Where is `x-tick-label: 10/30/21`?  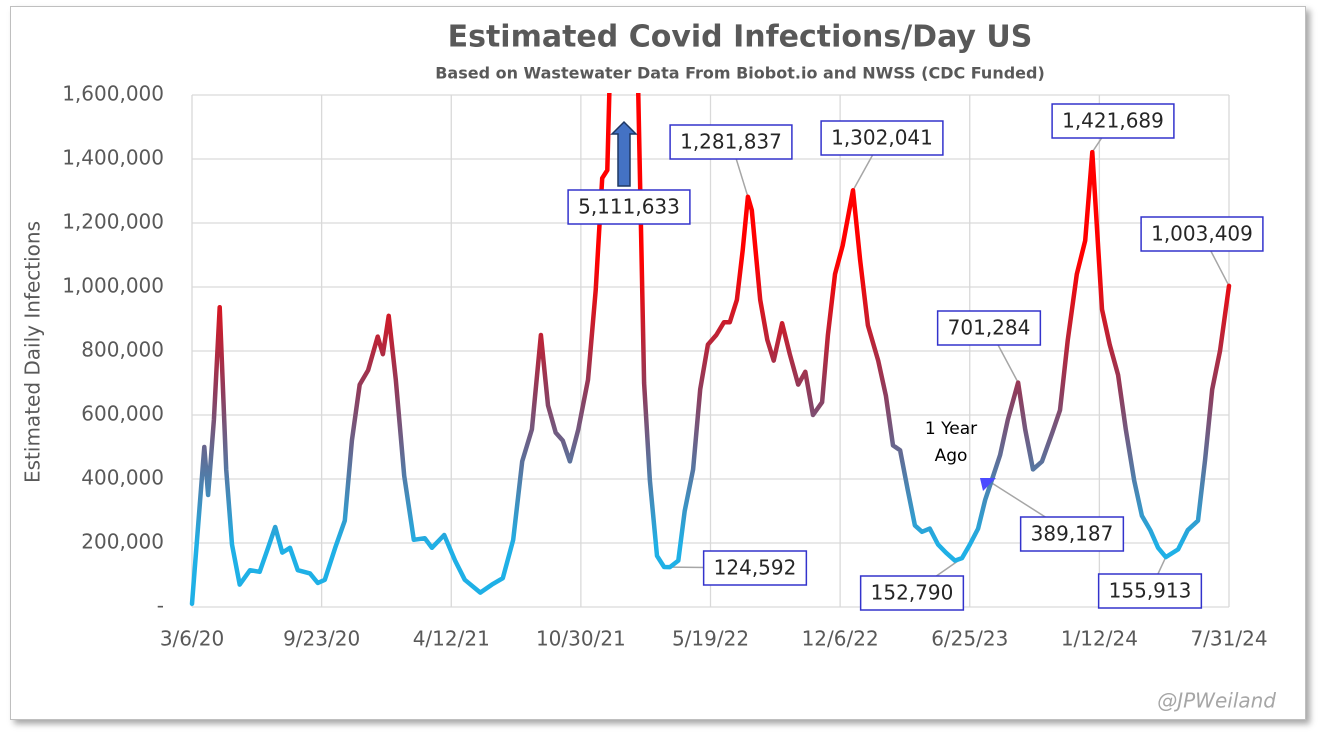 x-tick-label: 10/30/21 is located at coordinates (581, 639).